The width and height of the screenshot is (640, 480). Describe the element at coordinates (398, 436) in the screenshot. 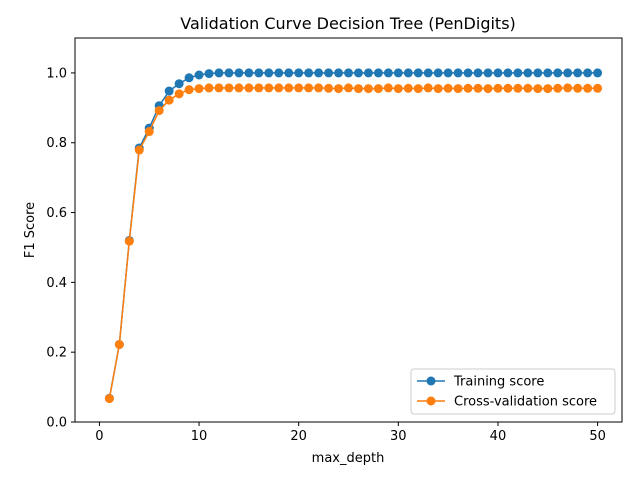

I see `x-tick-label: 30` at that location.